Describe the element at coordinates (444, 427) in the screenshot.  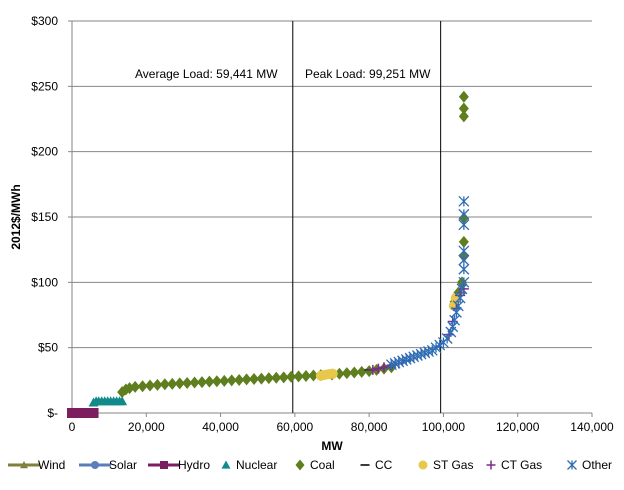
I see `x-tick-label: 100,000` at that location.